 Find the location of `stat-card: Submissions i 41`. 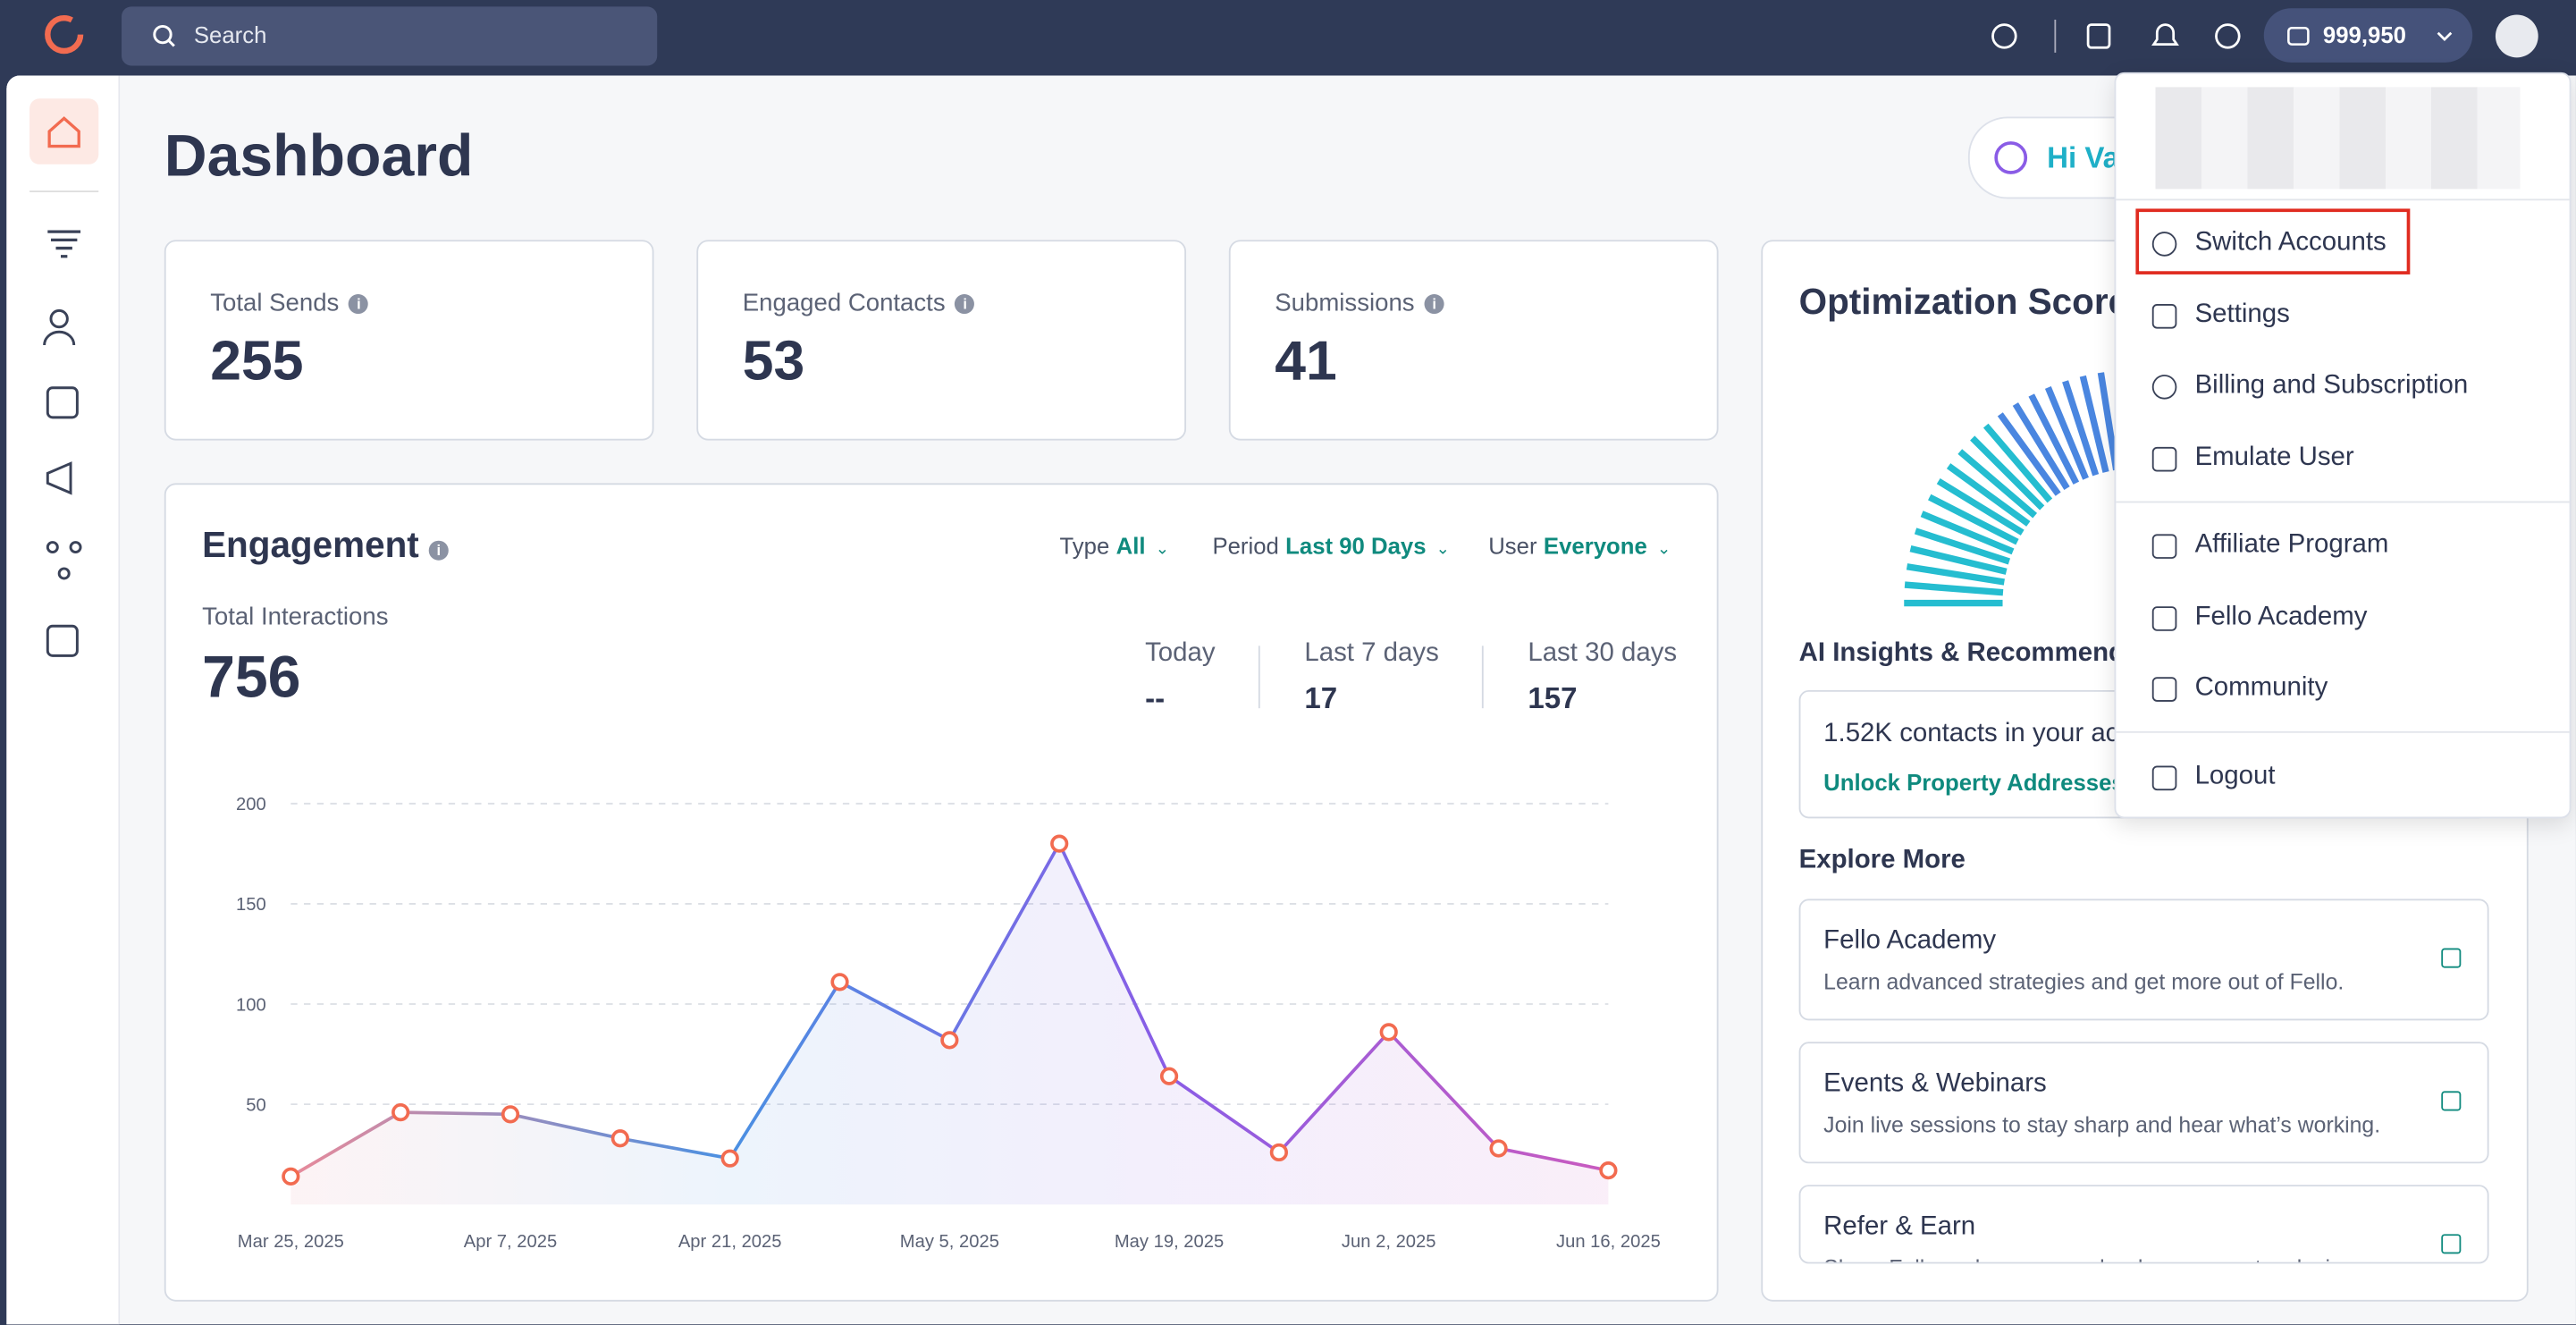

stat-card: Submissions i 41 is located at coordinates (1474, 340).